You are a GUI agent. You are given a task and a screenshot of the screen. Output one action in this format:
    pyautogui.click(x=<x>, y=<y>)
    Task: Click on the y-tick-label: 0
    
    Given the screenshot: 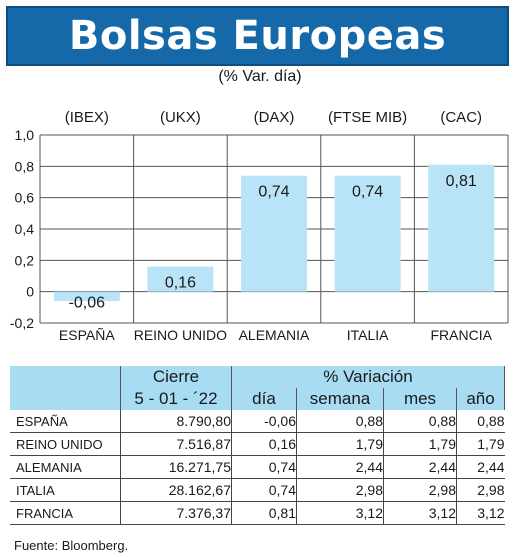 What is the action you would take?
    pyautogui.click(x=30, y=292)
    